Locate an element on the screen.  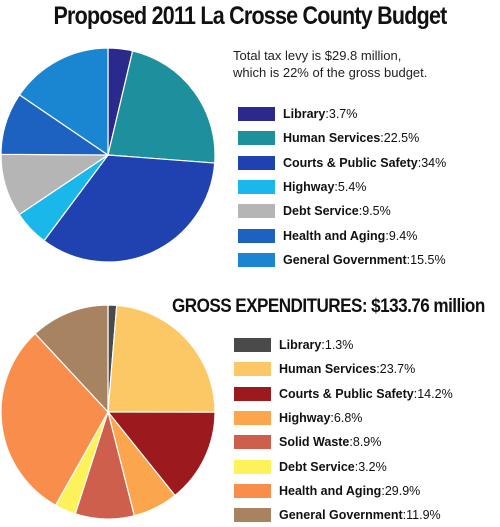
tax-levy-legend-item-courts-and-public-safety: Courts & Public Safety: 34% is located at coordinates (342, 163).